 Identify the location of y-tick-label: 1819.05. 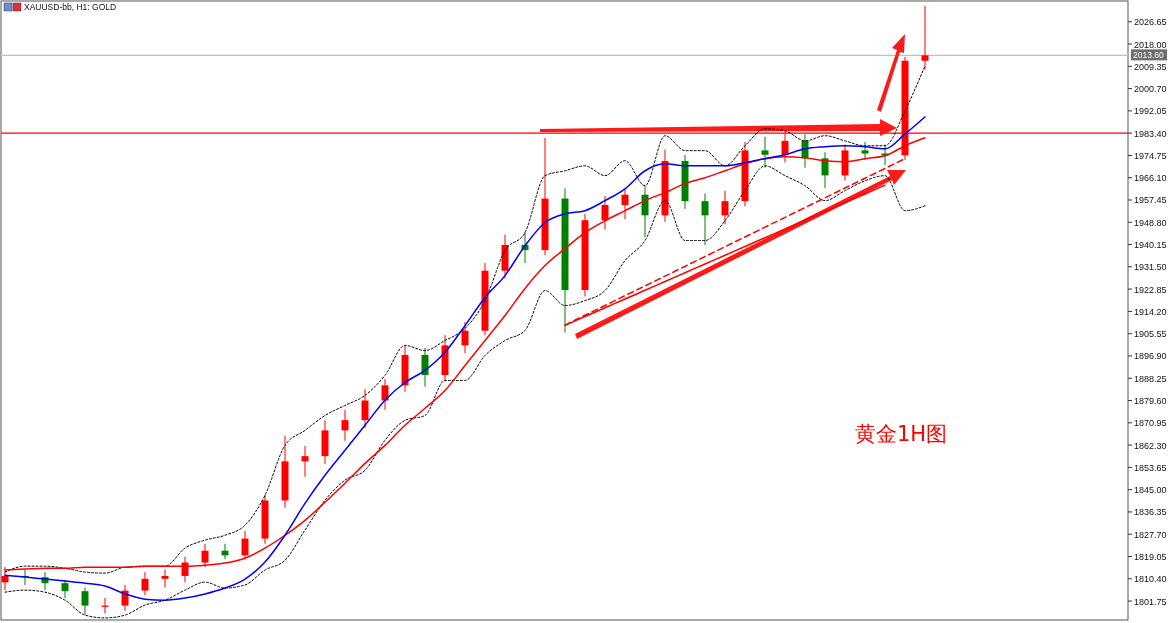
(1150, 557).